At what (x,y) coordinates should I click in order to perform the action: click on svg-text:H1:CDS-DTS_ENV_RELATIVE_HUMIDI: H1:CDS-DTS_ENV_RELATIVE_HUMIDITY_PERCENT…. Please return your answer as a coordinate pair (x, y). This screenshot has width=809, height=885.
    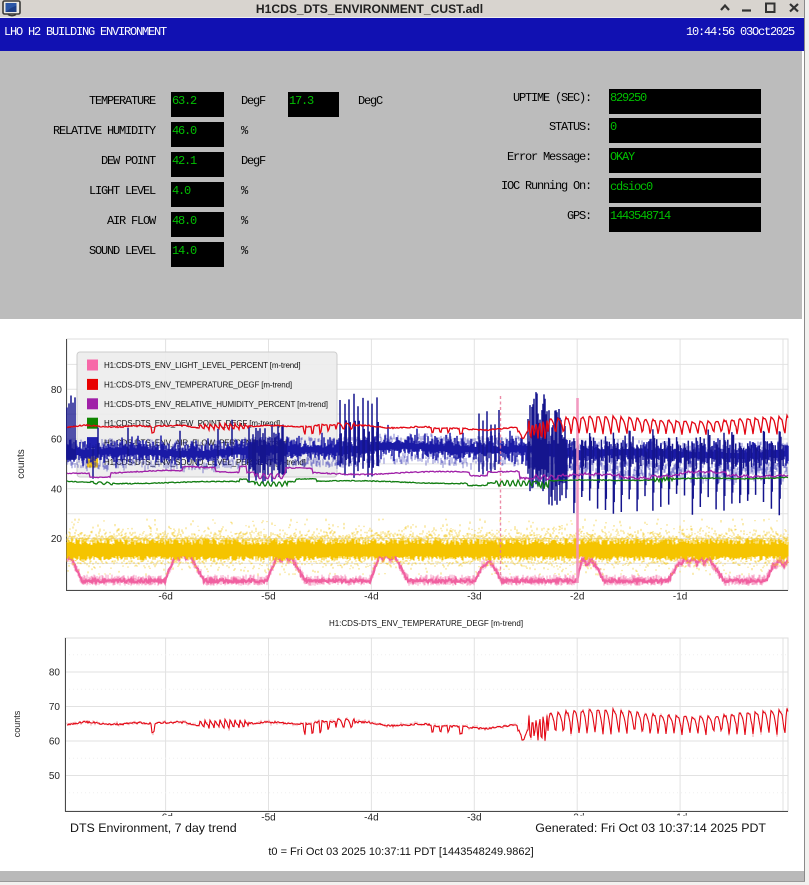
    Looking at the image, I should click on (216, 404).